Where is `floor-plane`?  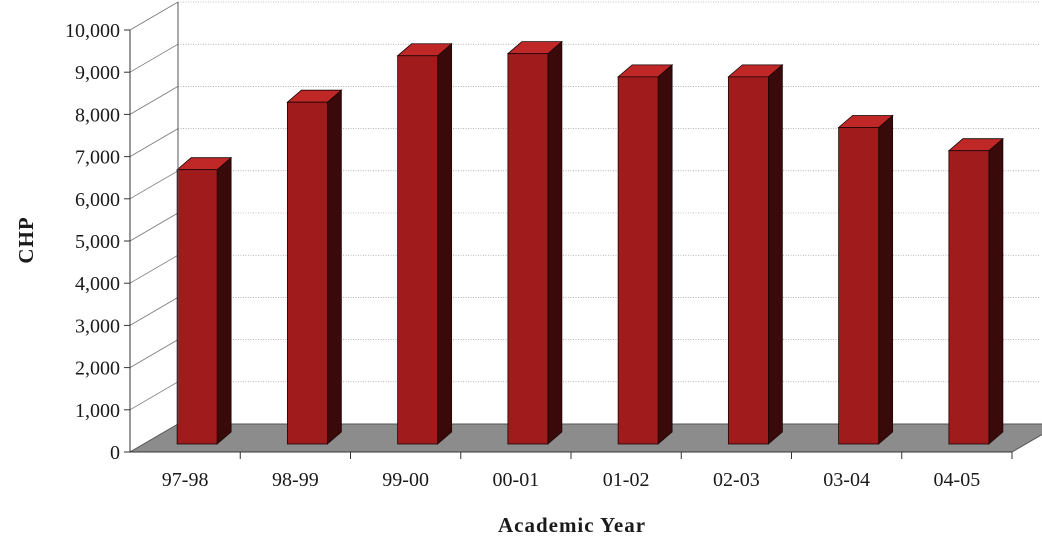 floor-plane is located at coordinates (585, 438).